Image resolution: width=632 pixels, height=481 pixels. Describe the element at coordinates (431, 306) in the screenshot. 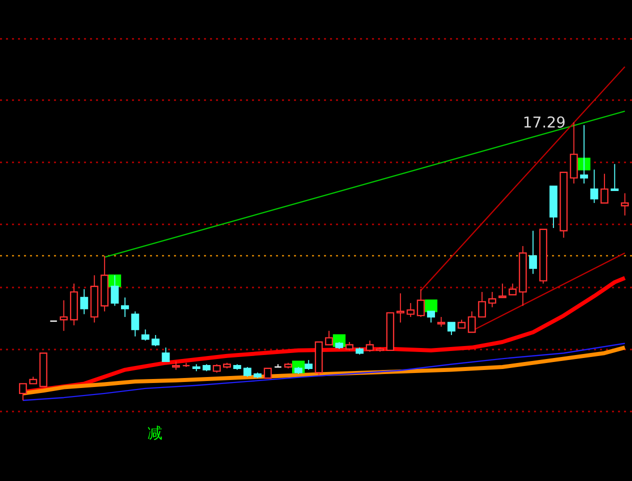

I see `point` at that location.